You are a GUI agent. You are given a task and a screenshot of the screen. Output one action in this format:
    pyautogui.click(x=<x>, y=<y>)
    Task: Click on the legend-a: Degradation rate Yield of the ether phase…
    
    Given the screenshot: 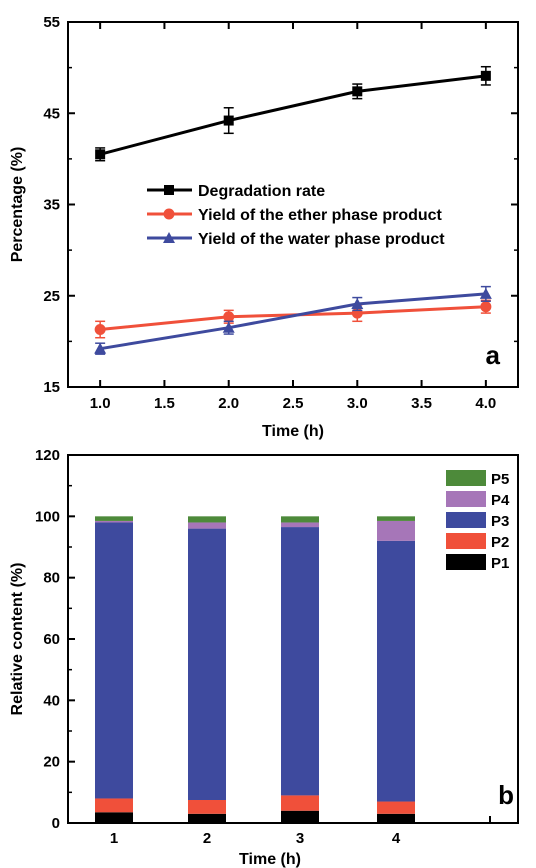 What is the action you would take?
    pyautogui.click(x=296, y=215)
    